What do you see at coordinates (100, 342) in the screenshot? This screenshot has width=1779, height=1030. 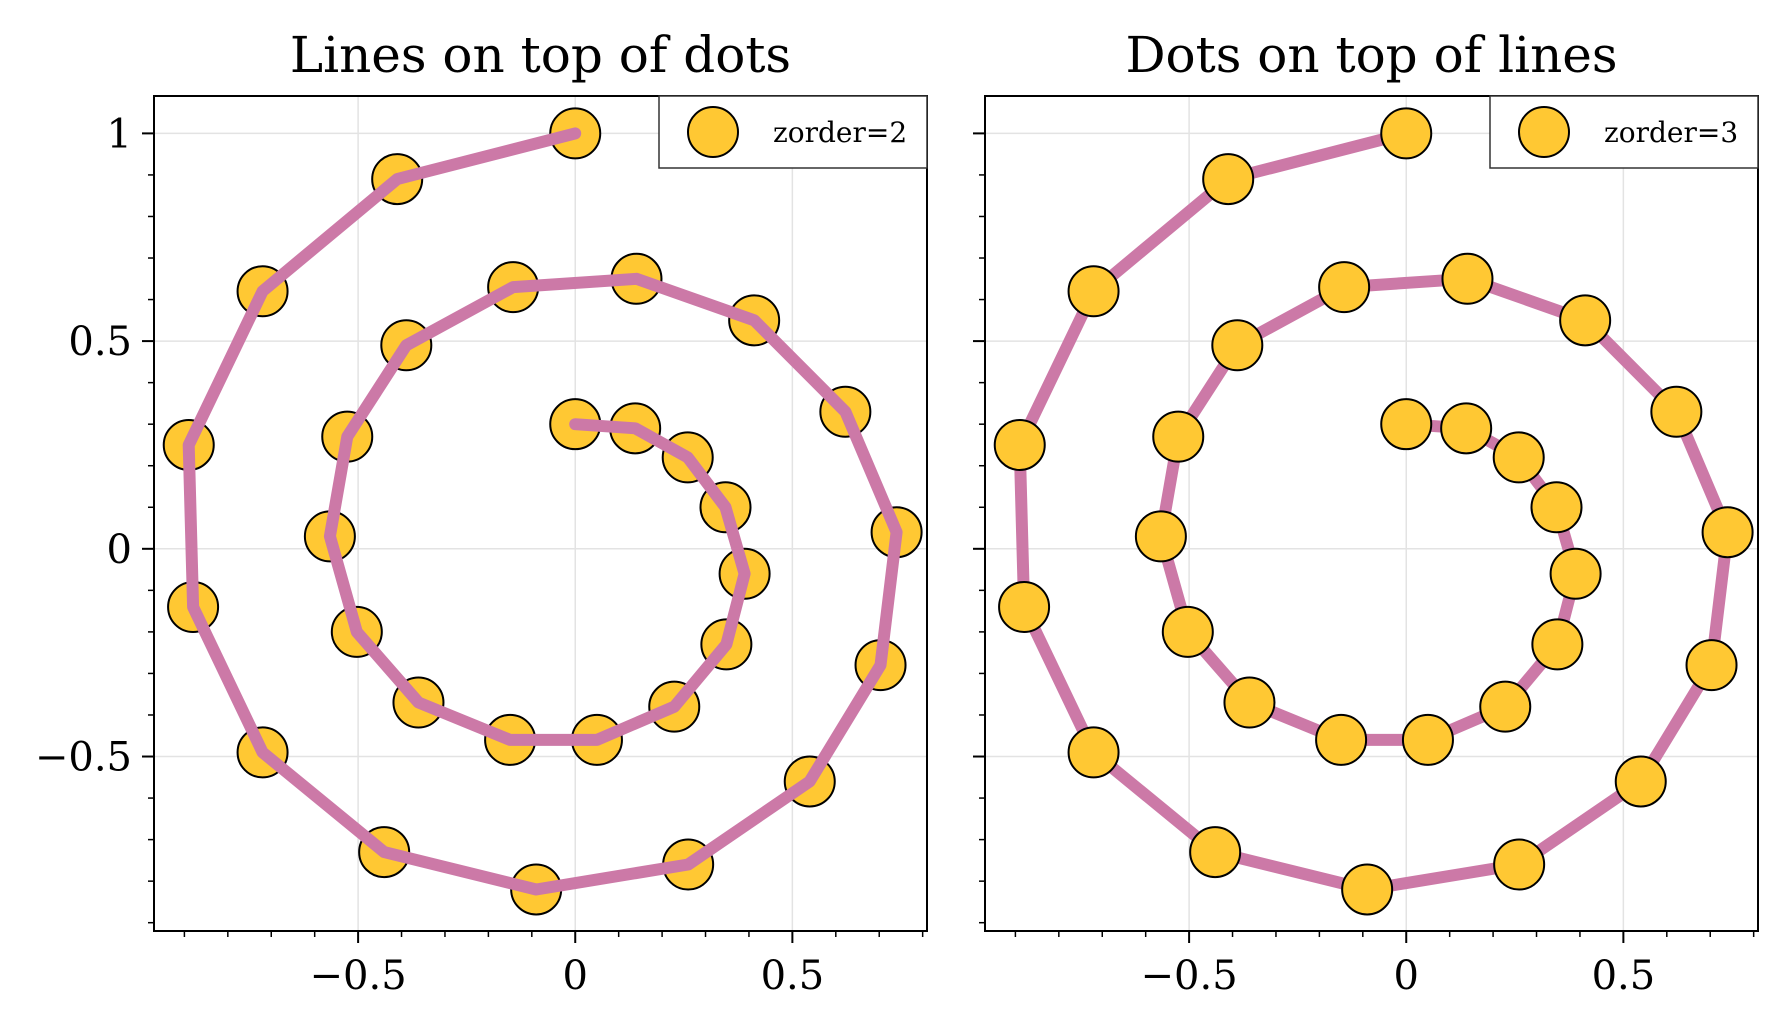 I see `y-tick-label: 0.5` at bounding box center [100, 342].